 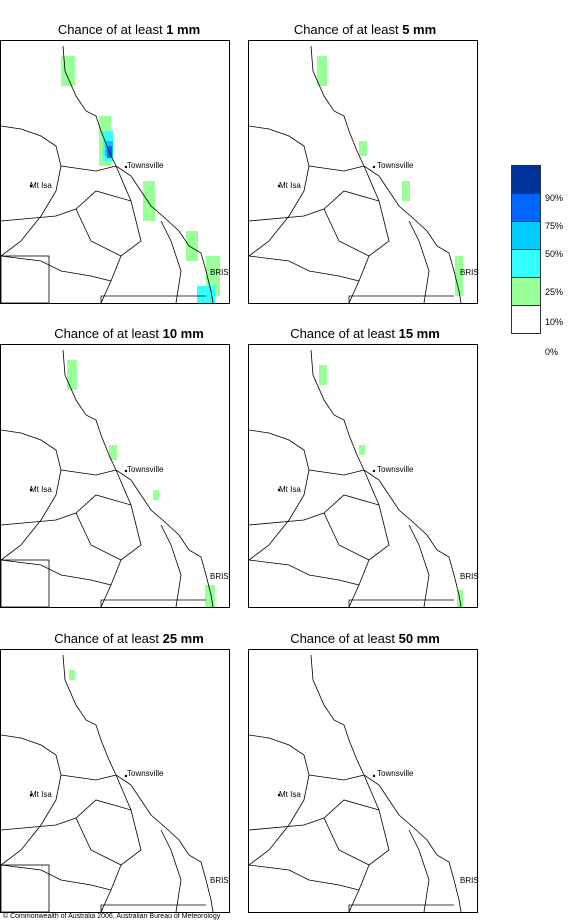 I want to click on legend-label: 10%, so click(x=554, y=322).